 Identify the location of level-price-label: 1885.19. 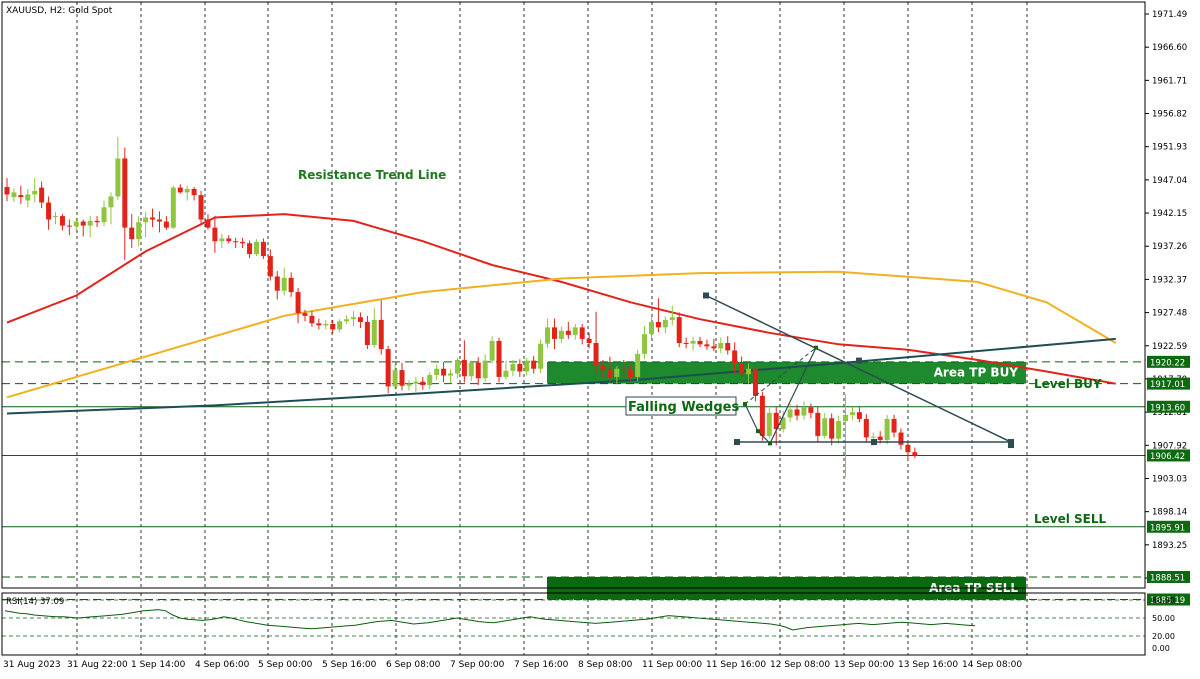
(1167, 601).